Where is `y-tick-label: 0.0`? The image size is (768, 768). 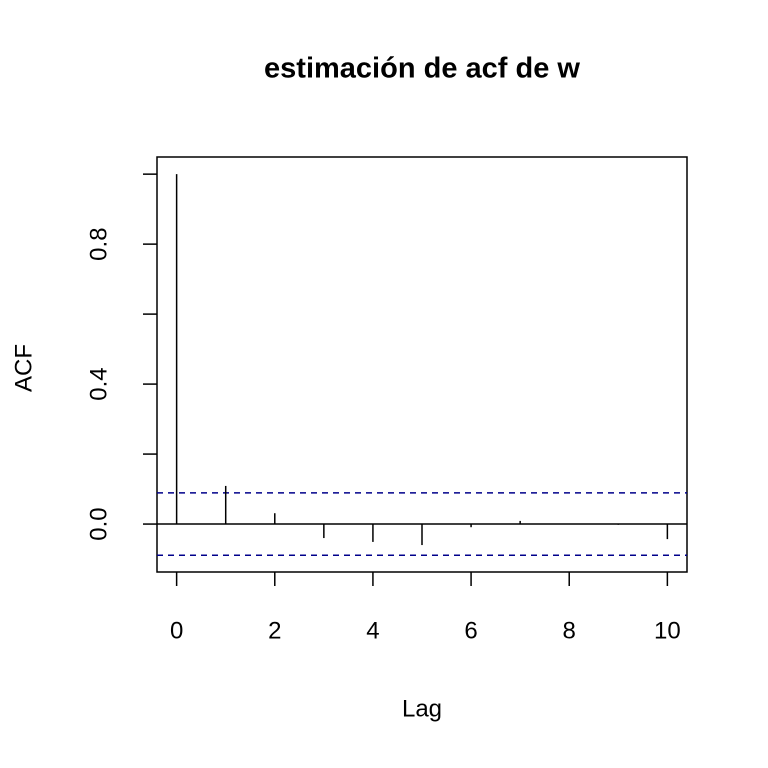 y-tick-label: 0.0 is located at coordinates (98, 523).